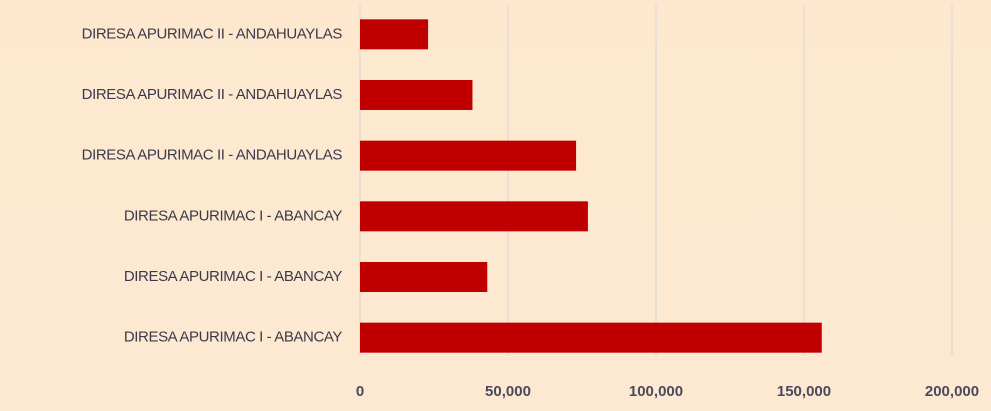 This screenshot has height=411, width=991. I want to click on x-tick-label: 50,000, so click(508, 391).